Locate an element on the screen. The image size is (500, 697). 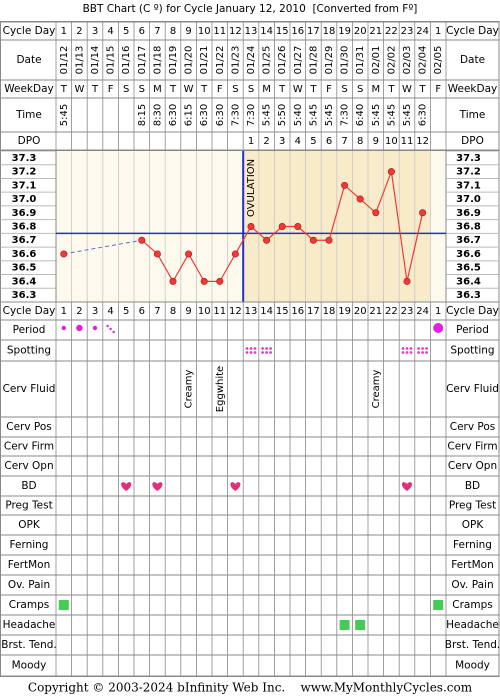
date: 01/21 is located at coordinates (204, 60).